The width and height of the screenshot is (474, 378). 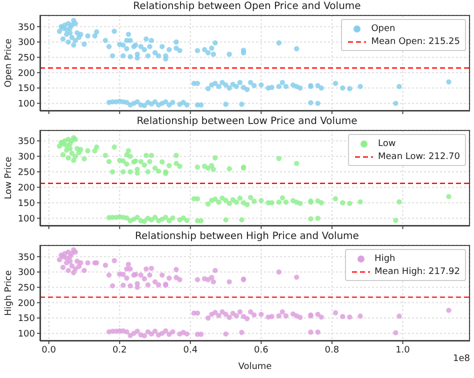 I want to click on x-tick-label: 0.2, so click(x=119, y=350).